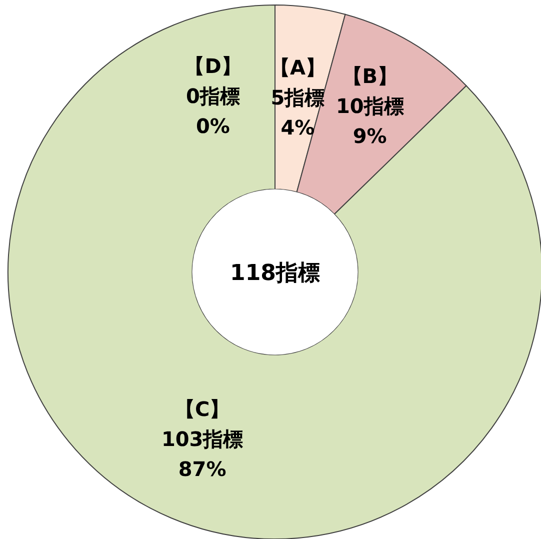 This screenshot has width=541, height=539. What do you see at coordinates (298, 68) in the screenshot?
I see `slice-label: 【A】` at bounding box center [298, 68].